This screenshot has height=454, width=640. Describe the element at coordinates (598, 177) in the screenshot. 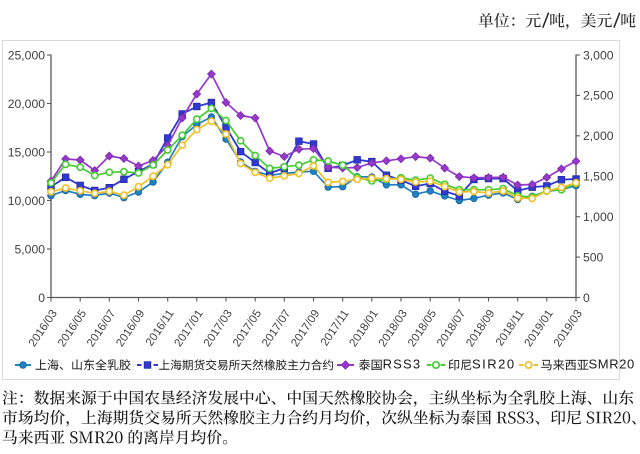

I see `svg-text: 1,500` at that location.